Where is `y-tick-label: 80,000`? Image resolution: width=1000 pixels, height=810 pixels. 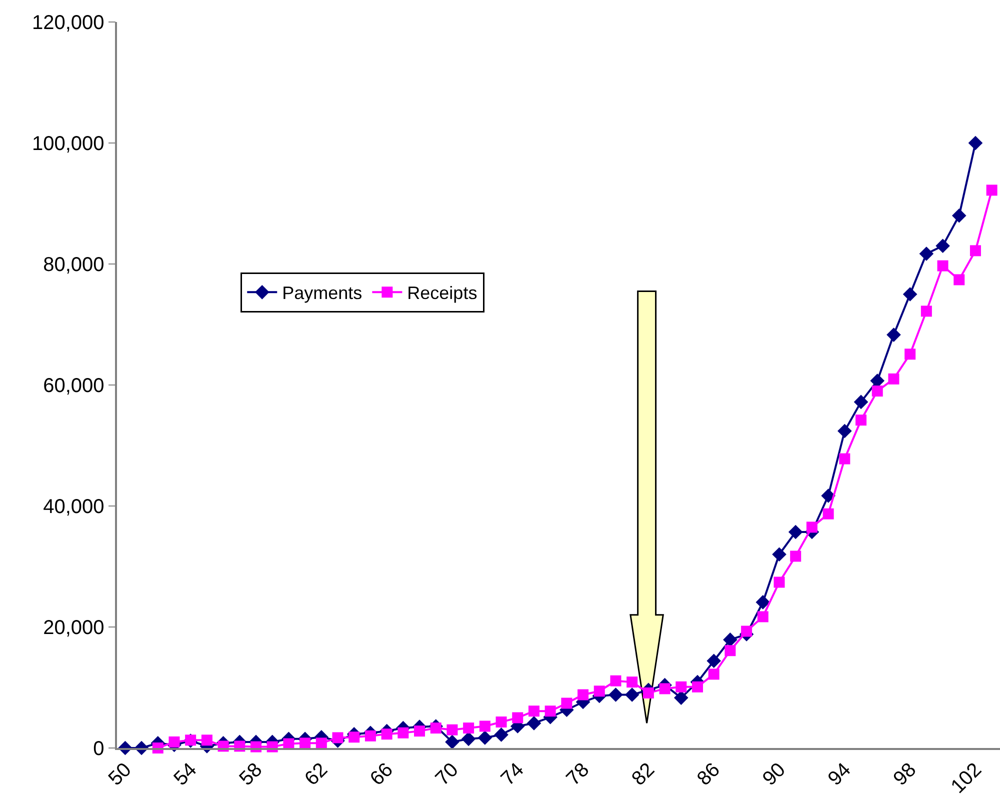
y-tick-label: 80,000 is located at coordinates (73, 265).